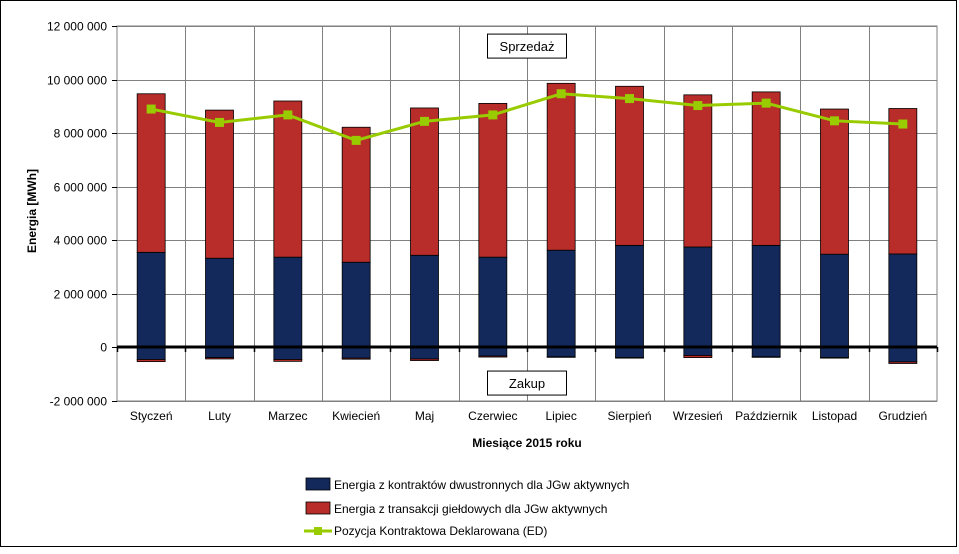  I want to click on x-tick-label: Październik, so click(766, 416).